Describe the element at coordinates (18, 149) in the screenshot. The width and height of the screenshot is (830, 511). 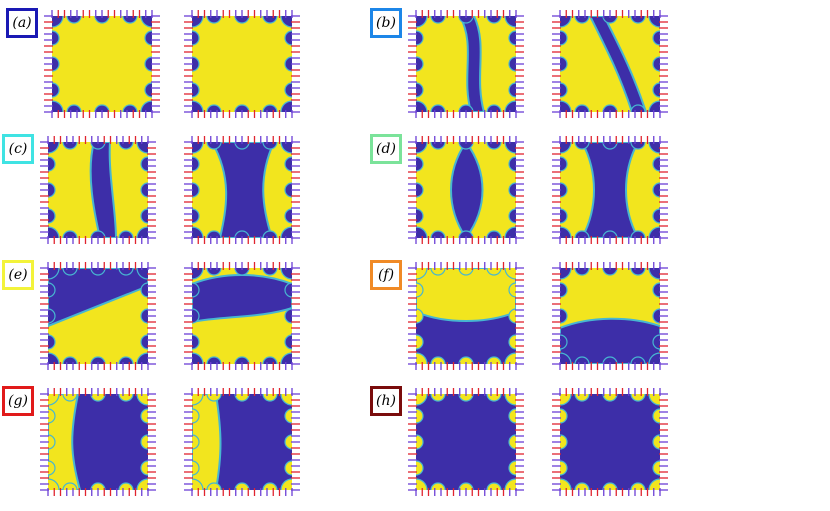
I see `panel-c-label: (c)` at that location.